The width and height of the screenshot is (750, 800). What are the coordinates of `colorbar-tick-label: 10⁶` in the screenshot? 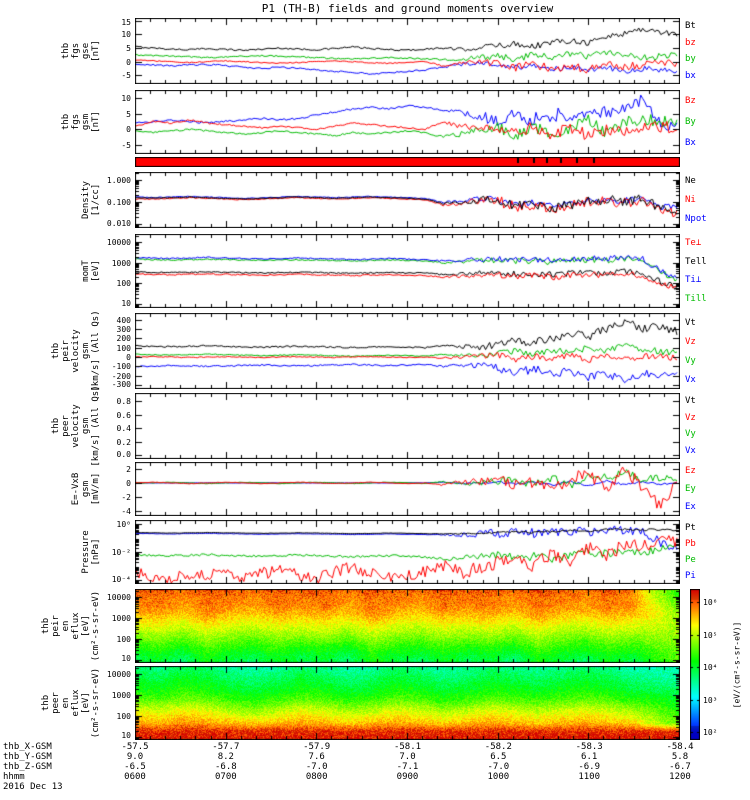 It's located at (710, 603).